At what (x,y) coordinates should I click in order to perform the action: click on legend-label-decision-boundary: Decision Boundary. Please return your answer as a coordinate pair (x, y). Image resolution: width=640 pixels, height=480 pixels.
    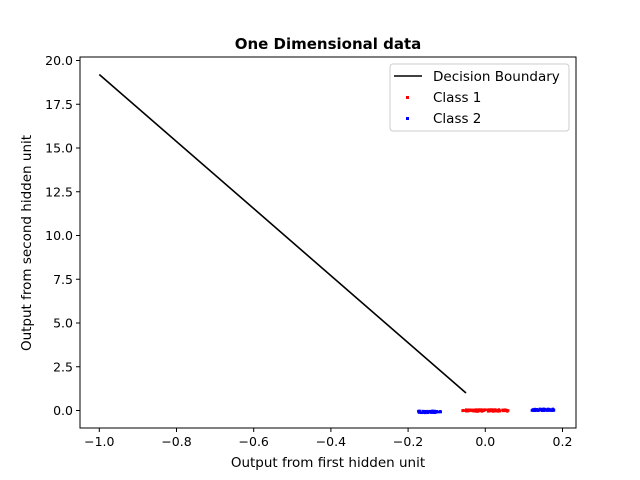
    Looking at the image, I should click on (496, 77).